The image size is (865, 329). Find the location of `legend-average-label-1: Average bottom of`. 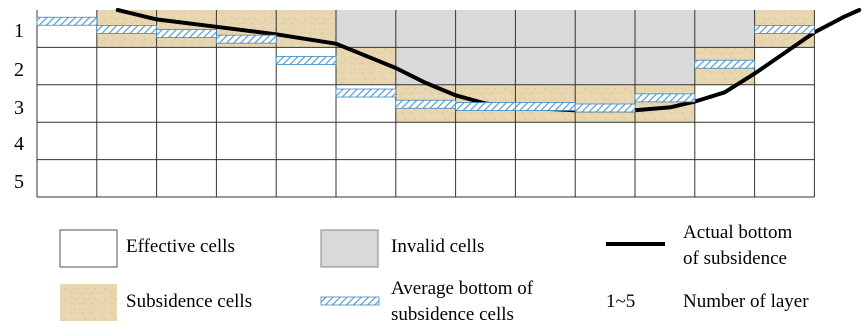

legend-average-label-1: Average bottom of is located at coordinates (462, 288).